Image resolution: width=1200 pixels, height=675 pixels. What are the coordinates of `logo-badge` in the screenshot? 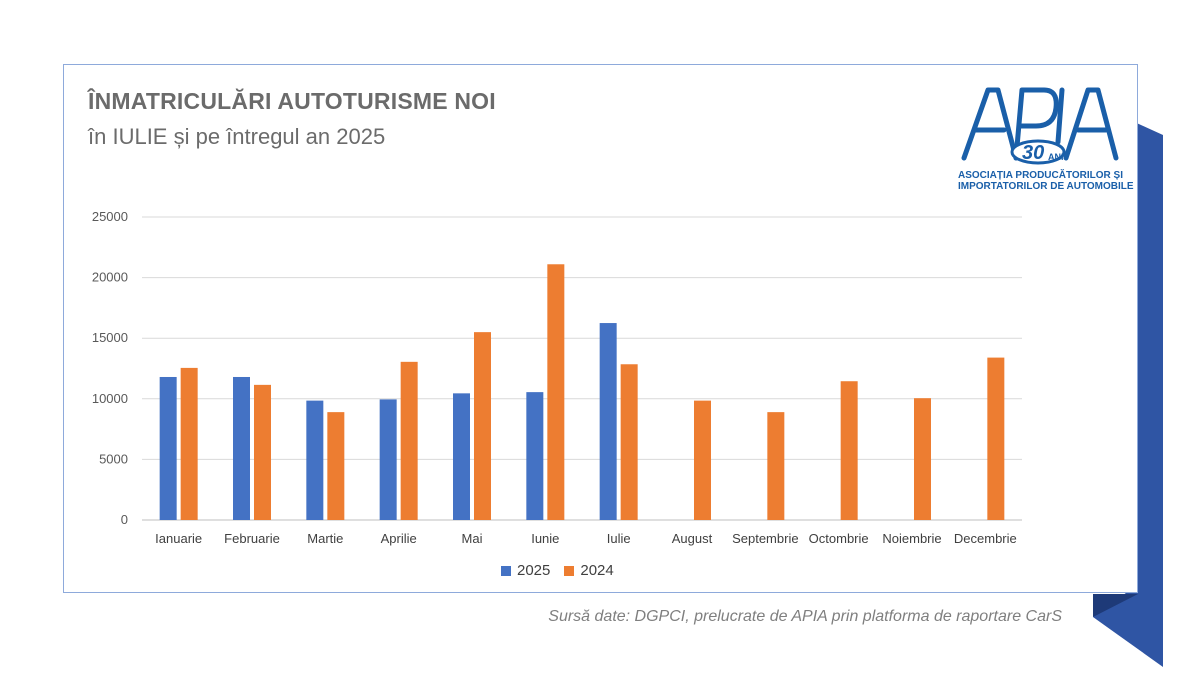 It's located at (1038, 152).